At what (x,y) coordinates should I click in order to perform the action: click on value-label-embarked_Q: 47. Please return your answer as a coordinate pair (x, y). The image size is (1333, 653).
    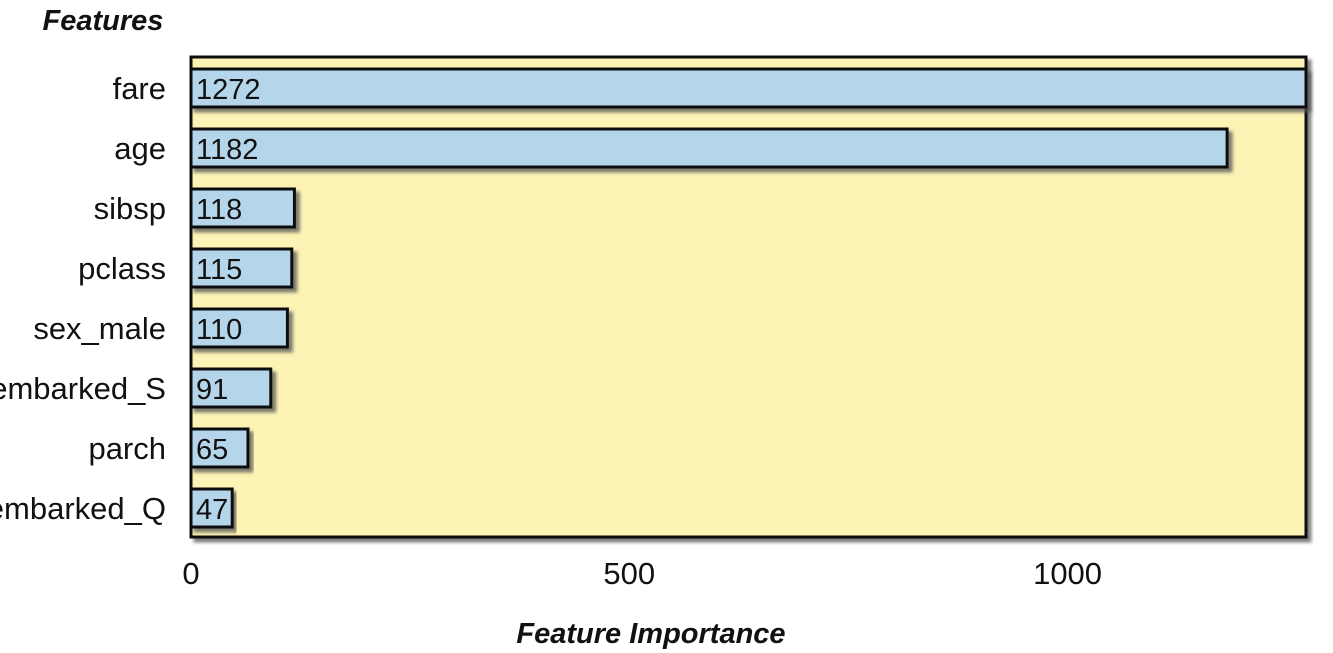
    Looking at the image, I should click on (212, 510).